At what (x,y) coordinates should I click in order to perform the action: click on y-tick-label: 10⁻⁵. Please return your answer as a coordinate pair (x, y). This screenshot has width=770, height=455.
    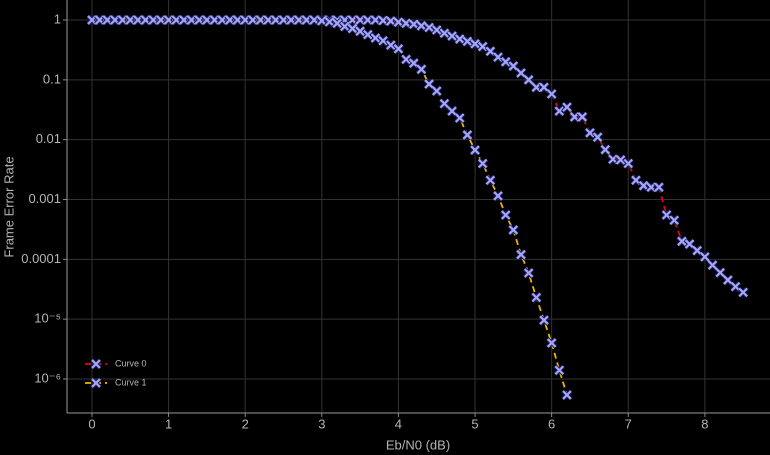
    Looking at the image, I should click on (47, 318).